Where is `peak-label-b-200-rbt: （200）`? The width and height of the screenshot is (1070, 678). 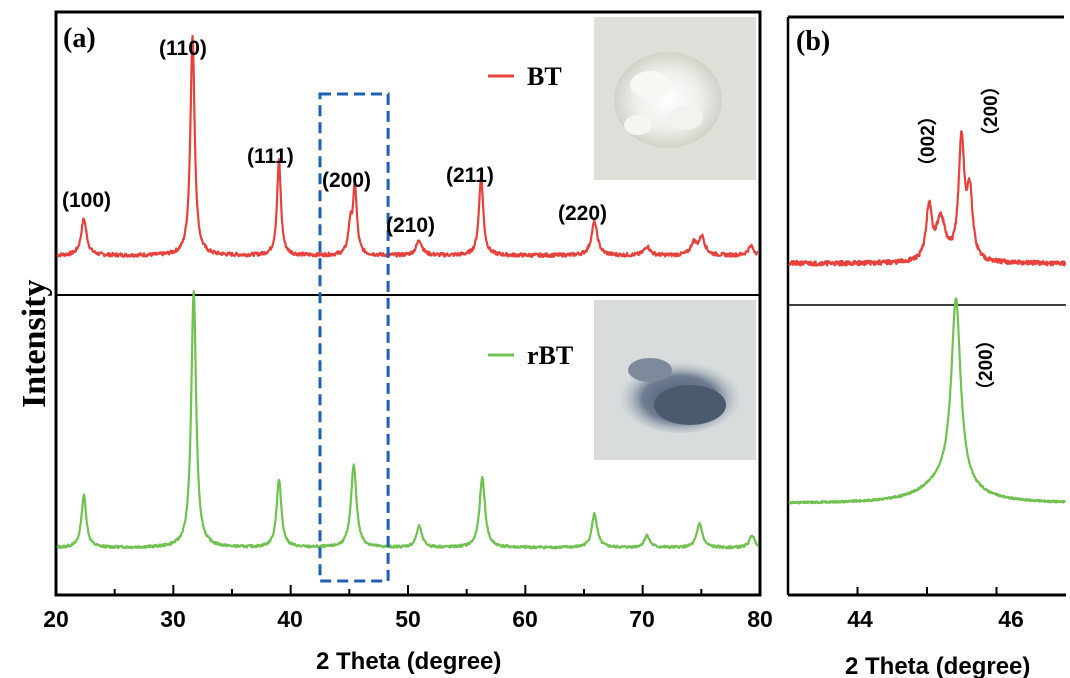
peak-label-b-200-rbt: （200） is located at coordinates (985, 365).